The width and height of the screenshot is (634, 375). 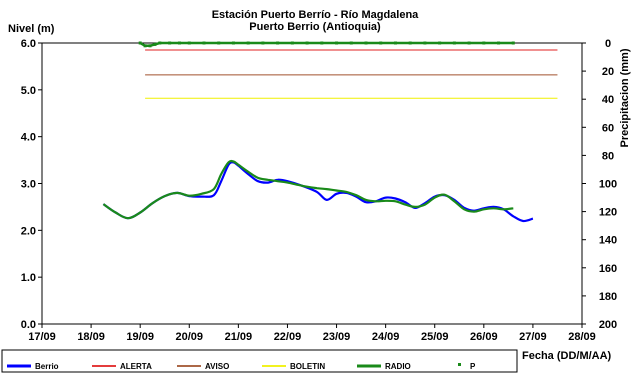 What do you see at coordinates (308, 189) in the screenshot?
I see `series-line-radio` at bounding box center [308, 189].